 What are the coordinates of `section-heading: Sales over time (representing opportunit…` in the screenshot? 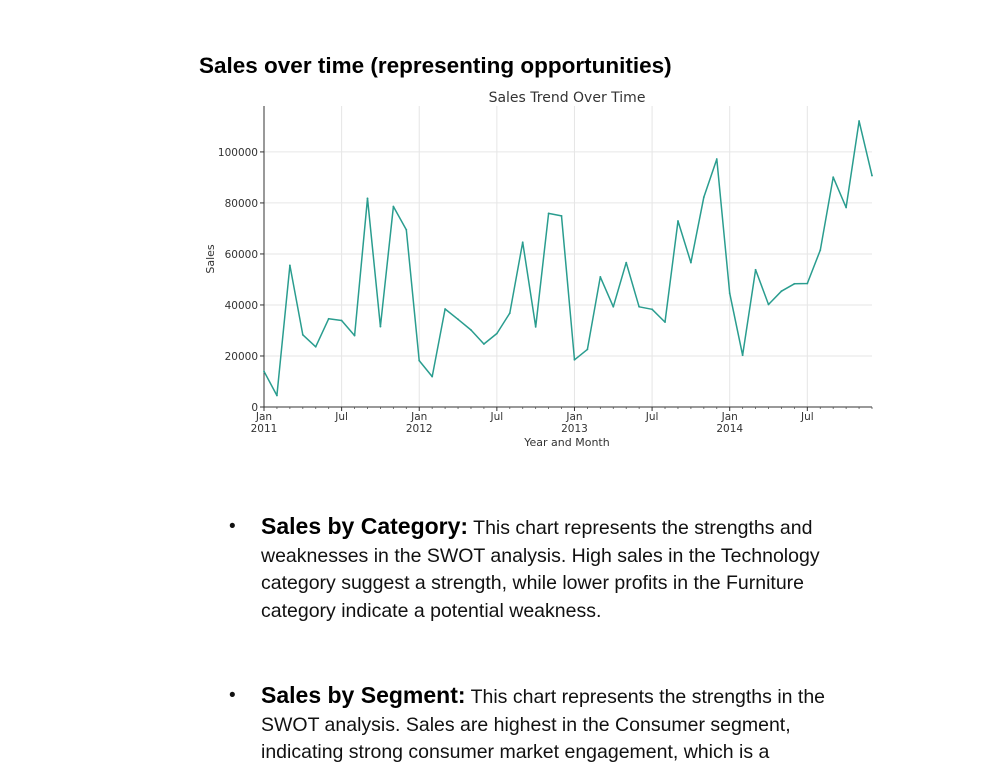 It's located at (435, 65).